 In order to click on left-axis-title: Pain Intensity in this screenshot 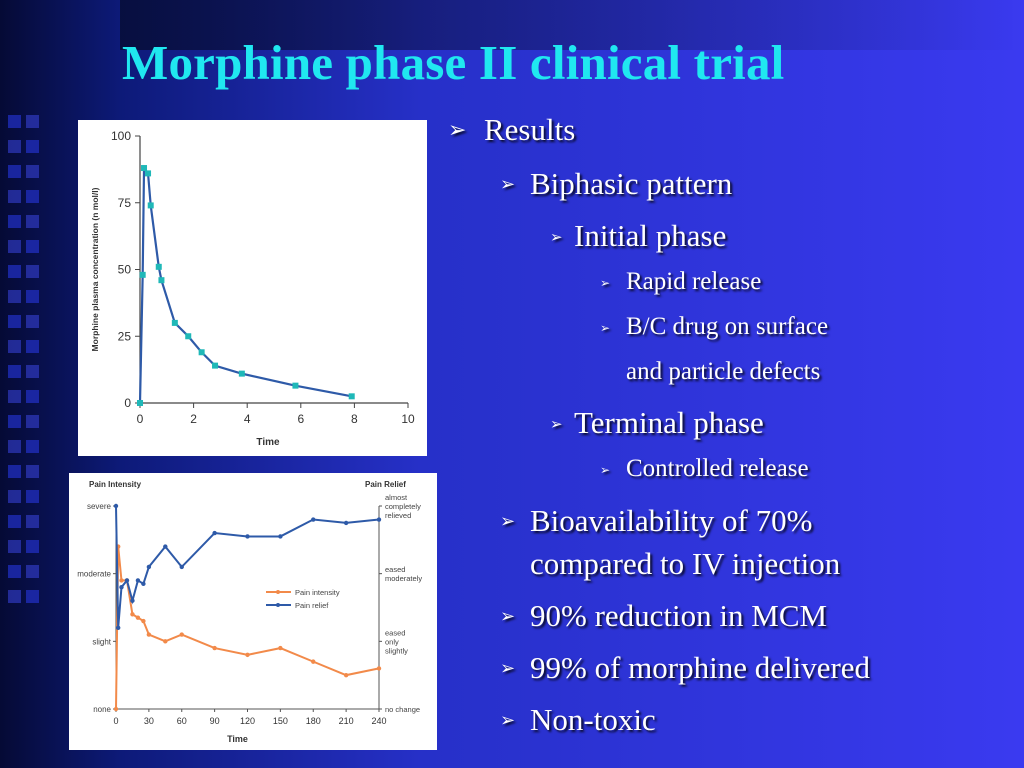, I will do `click(115, 484)`.